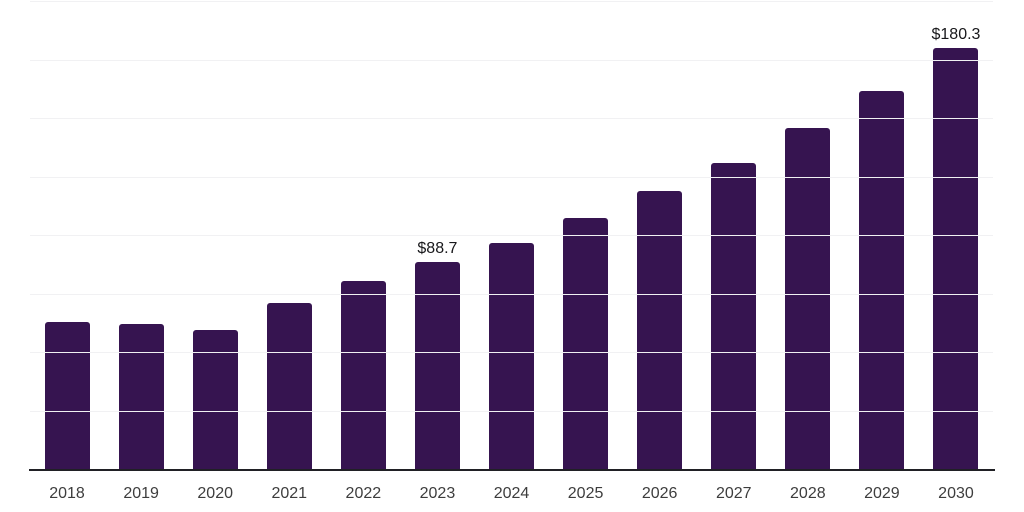 This screenshot has width=1024, height=512. Describe the element at coordinates (882, 280) in the screenshot. I see `bar-2029` at that location.